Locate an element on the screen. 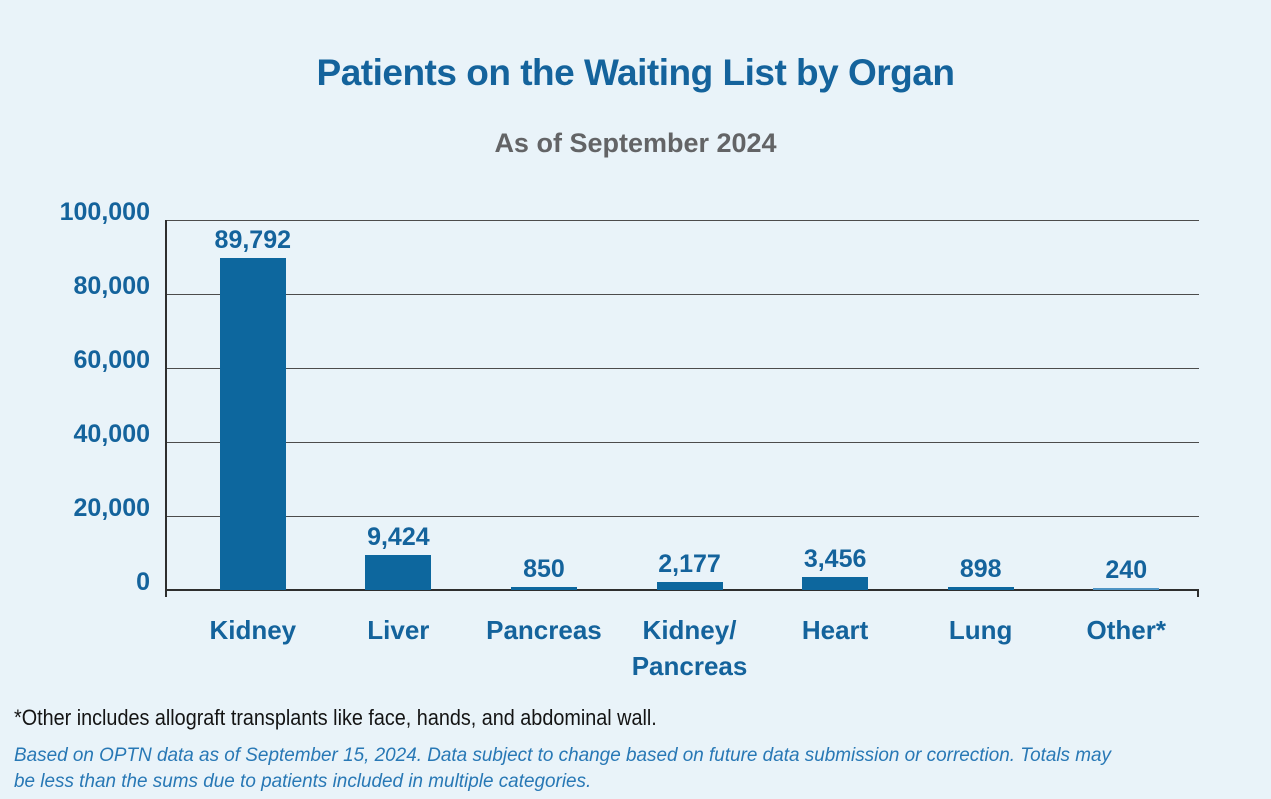  bar-group-liver: 9,424 Liver is located at coordinates (399, 432).